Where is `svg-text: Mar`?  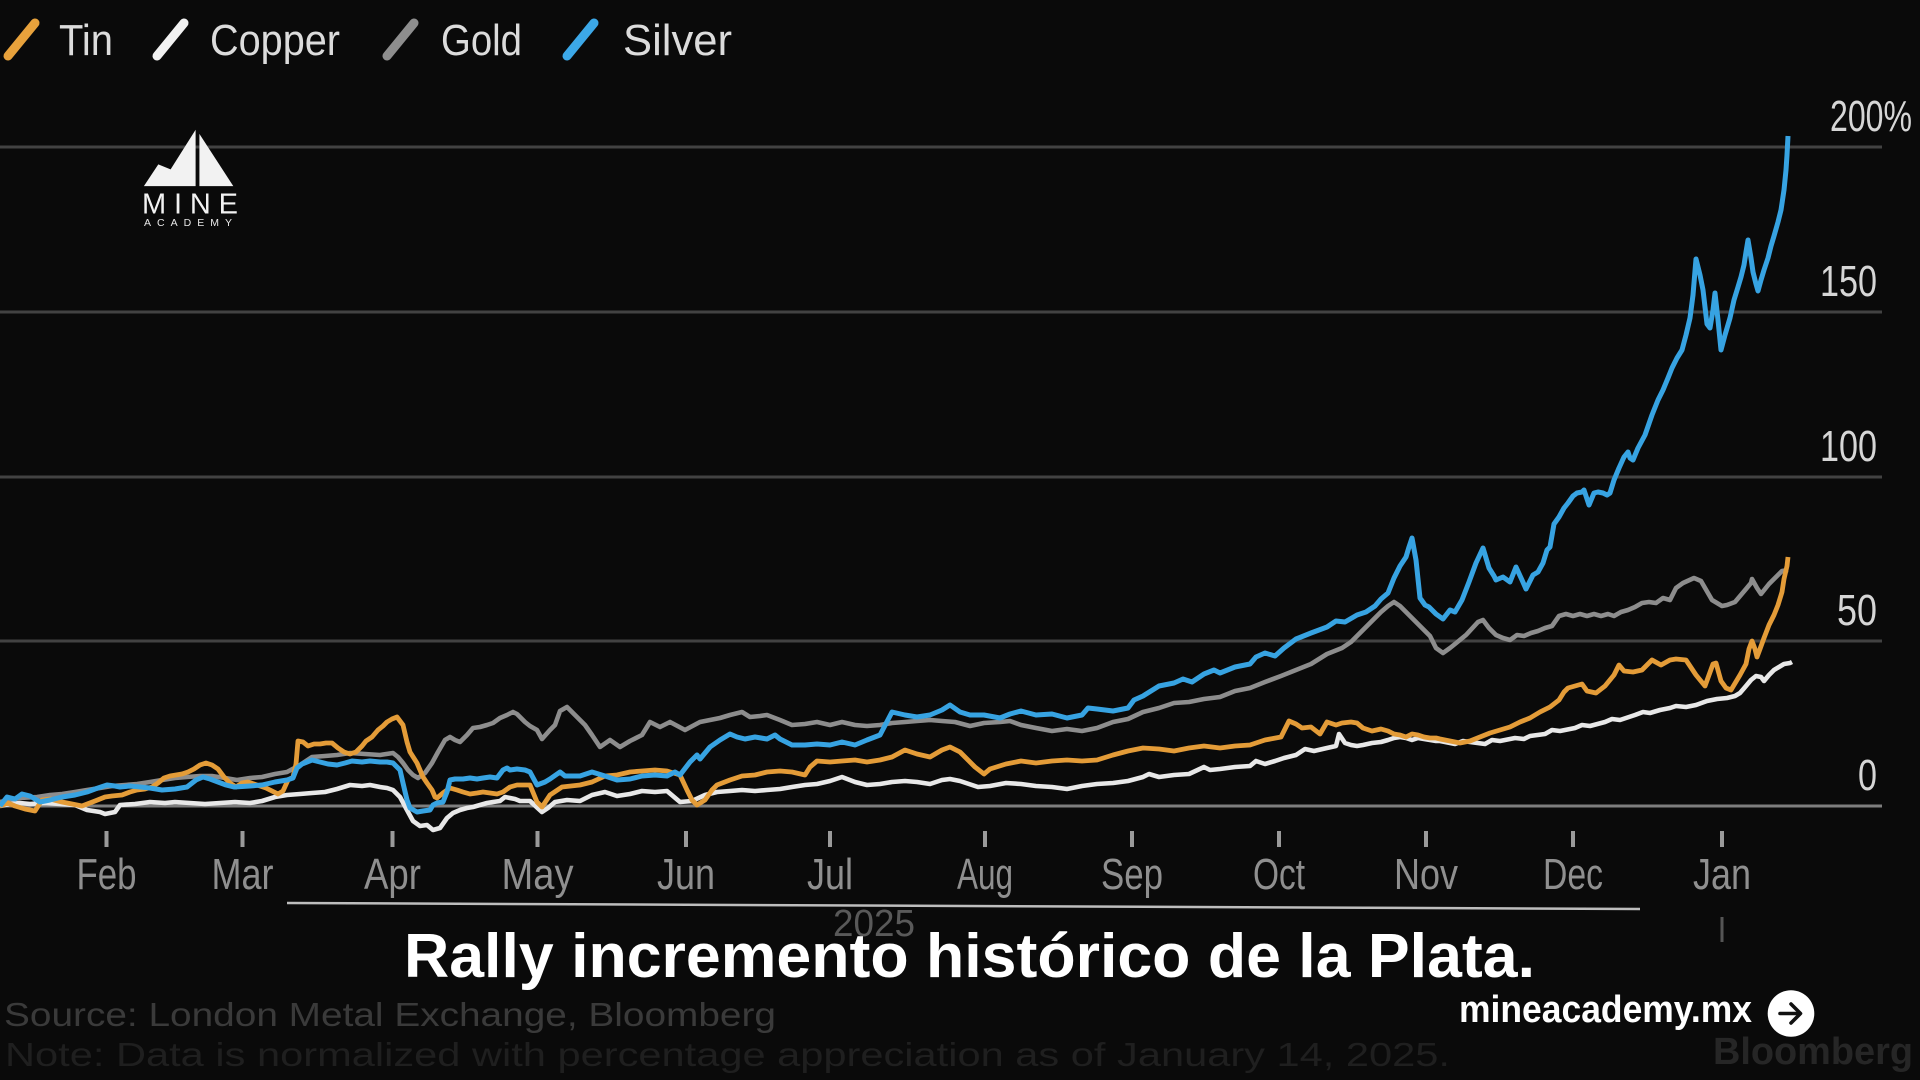 svg-text: Mar is located at coordinates (243, 874).